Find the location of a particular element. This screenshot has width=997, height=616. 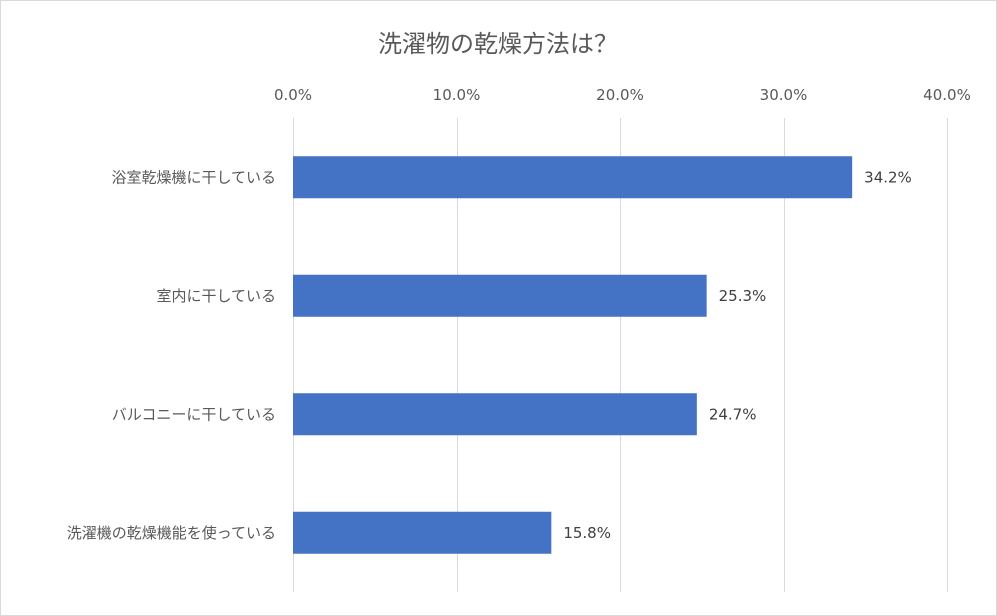

category-label: 洗濯機の乾燥機能を使っている is located at coordinates (171, 533).